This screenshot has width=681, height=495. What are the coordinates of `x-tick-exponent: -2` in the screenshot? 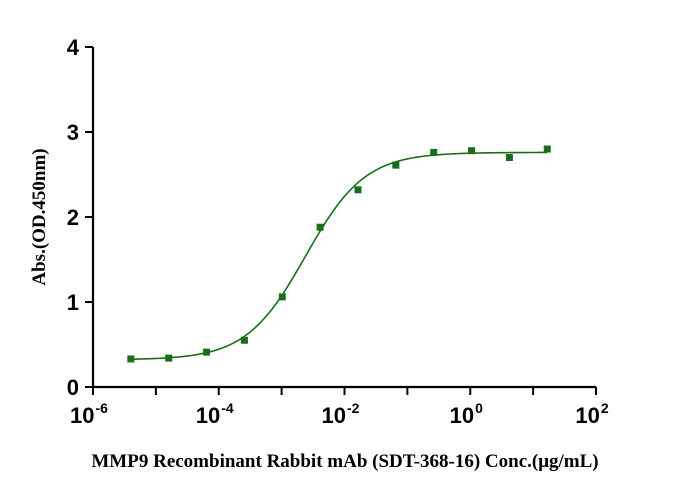 It's located at (353, 408).